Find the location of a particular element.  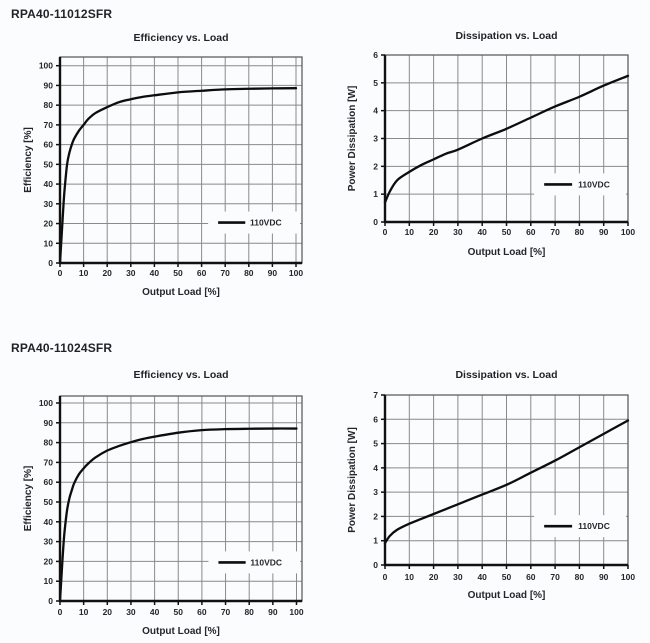

axes is located at coordinates (180, 161).